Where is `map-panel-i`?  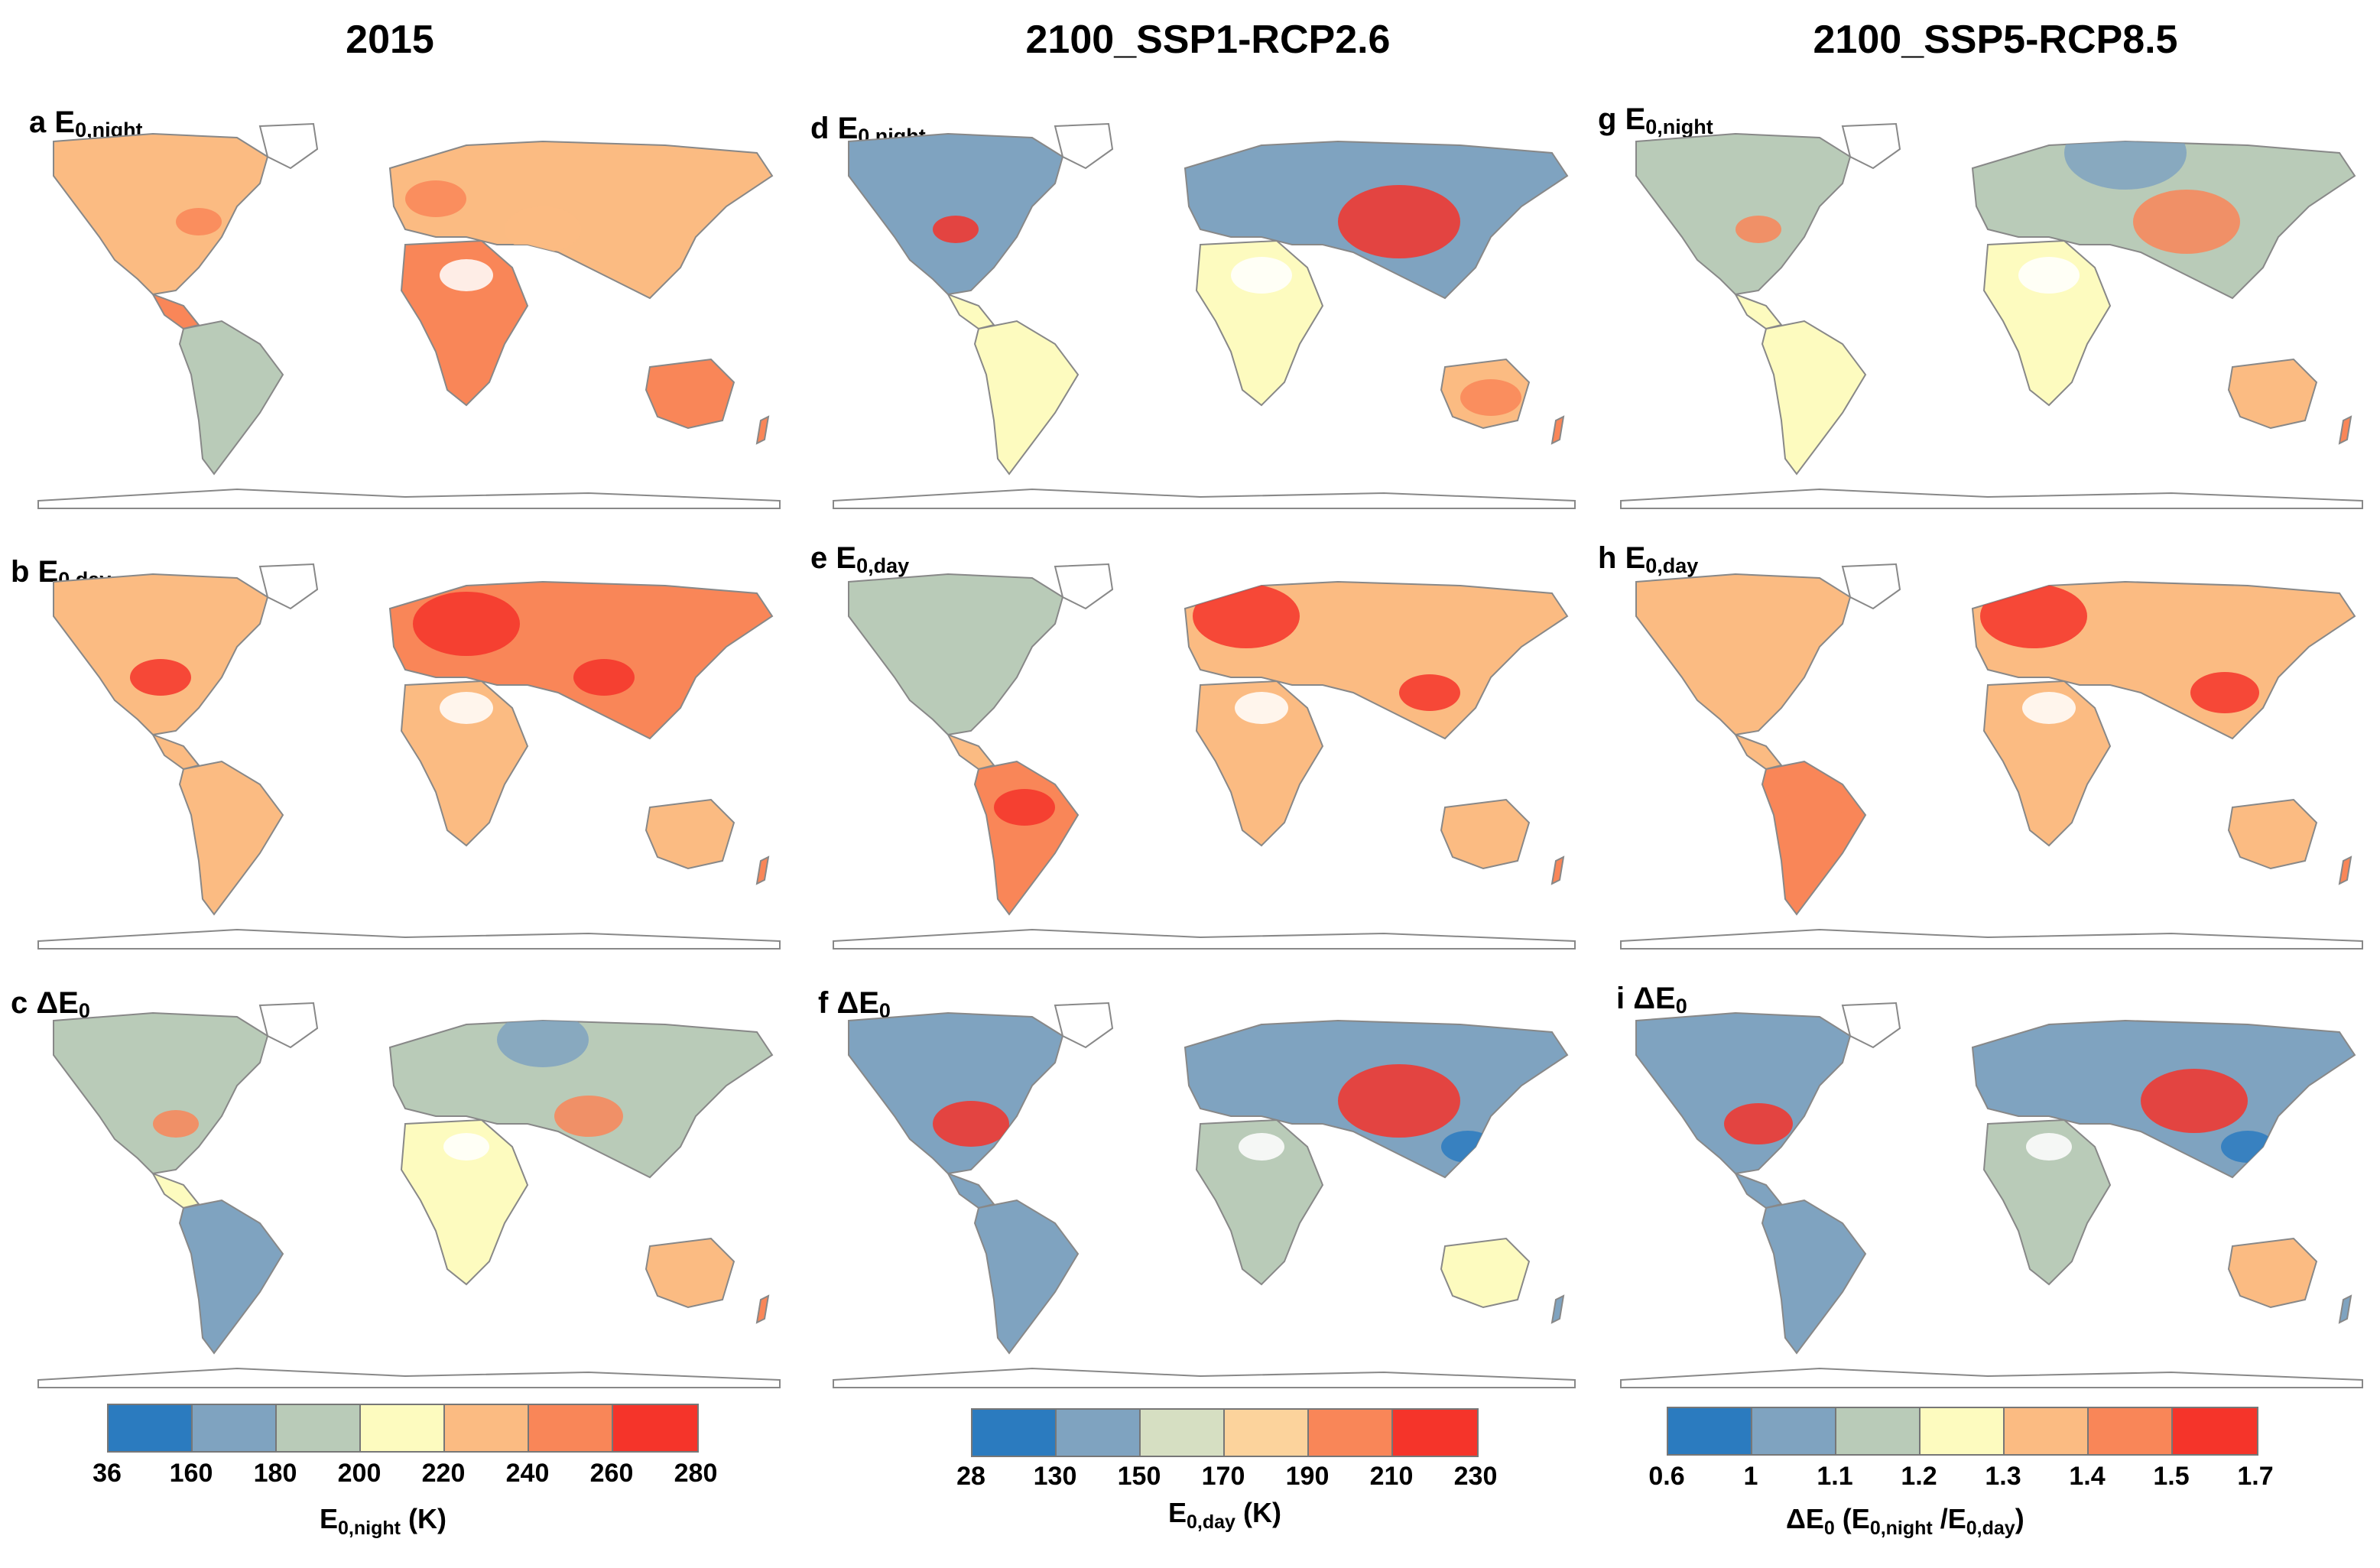 map-panel-i is located at coordinates (1991, 1195).